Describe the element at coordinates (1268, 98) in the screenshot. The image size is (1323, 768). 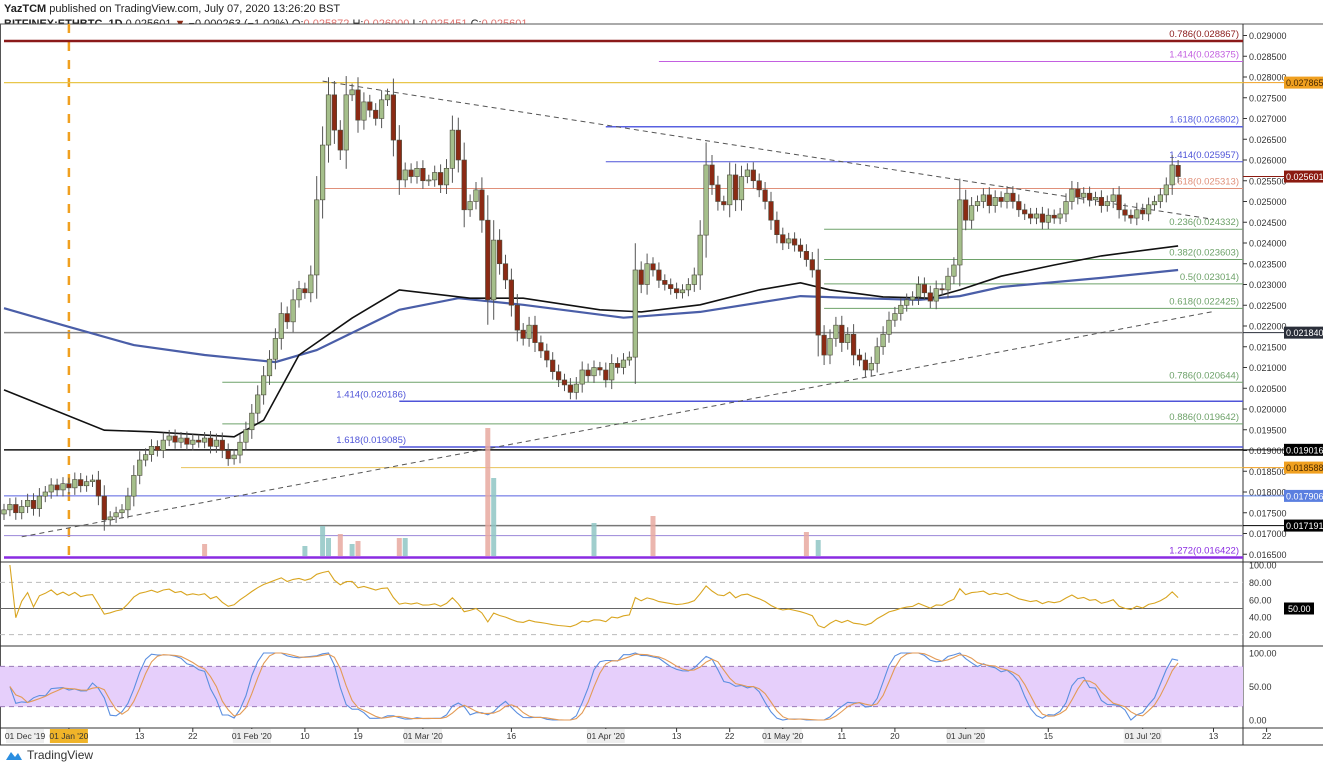
I see `price-tick-label: 0.027500` at that location.